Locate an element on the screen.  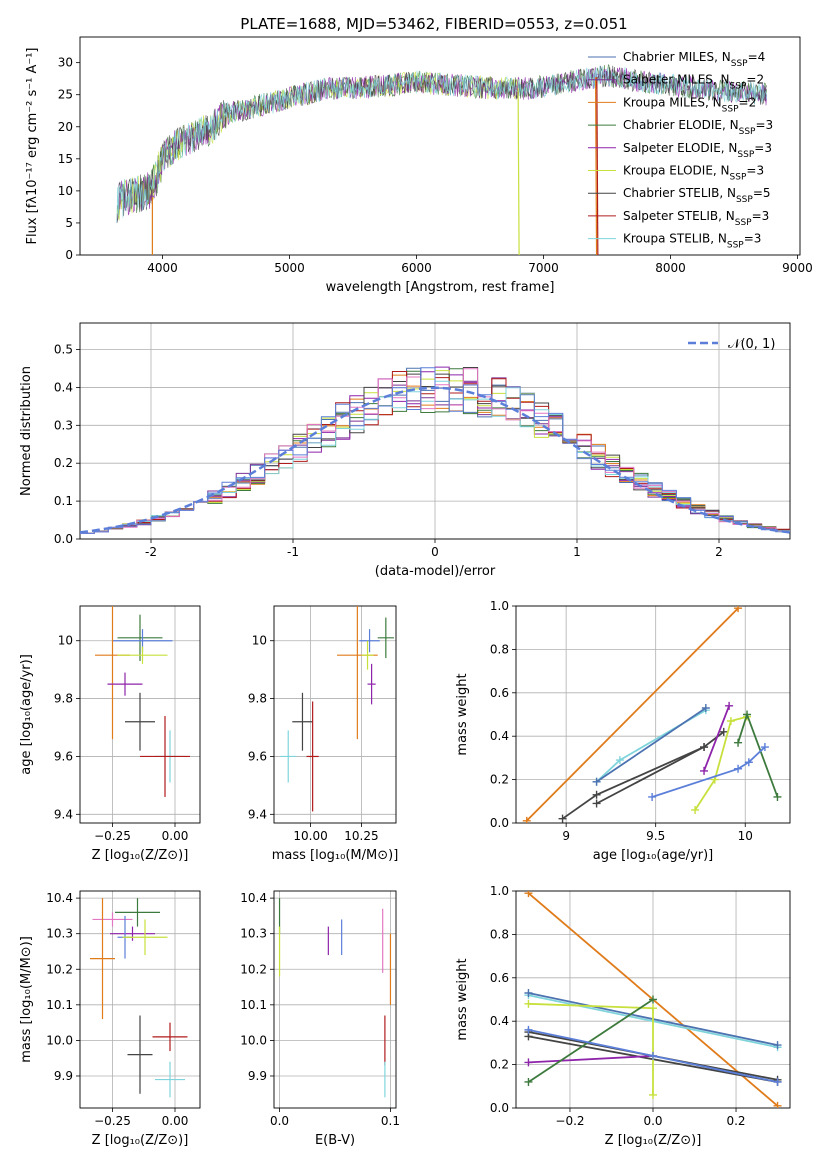
x-tick-label: 6000 is located at coordinates (416, 268).